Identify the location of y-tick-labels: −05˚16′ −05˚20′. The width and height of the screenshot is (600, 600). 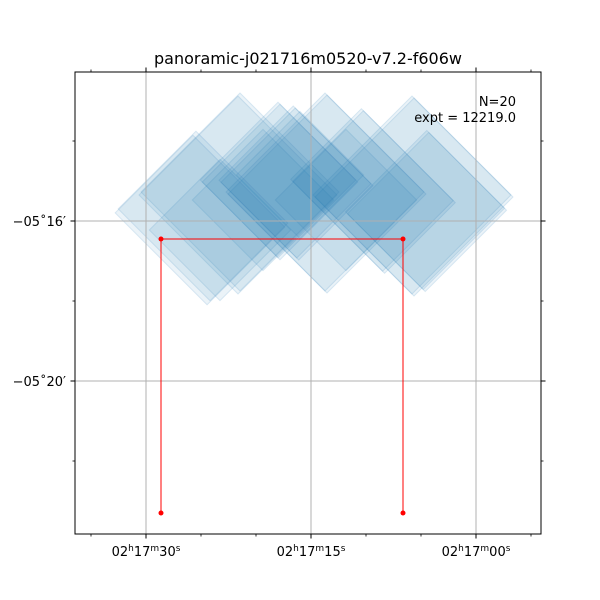
(39, 302).